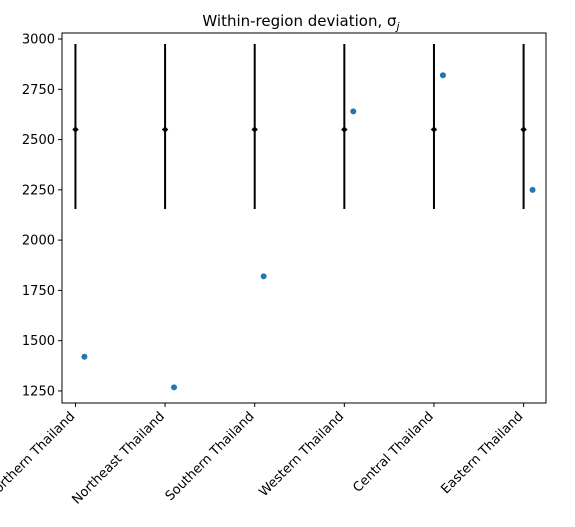 The image size is (575, 527). I want to click on y-tick-label: 2750, so click(38, 90).